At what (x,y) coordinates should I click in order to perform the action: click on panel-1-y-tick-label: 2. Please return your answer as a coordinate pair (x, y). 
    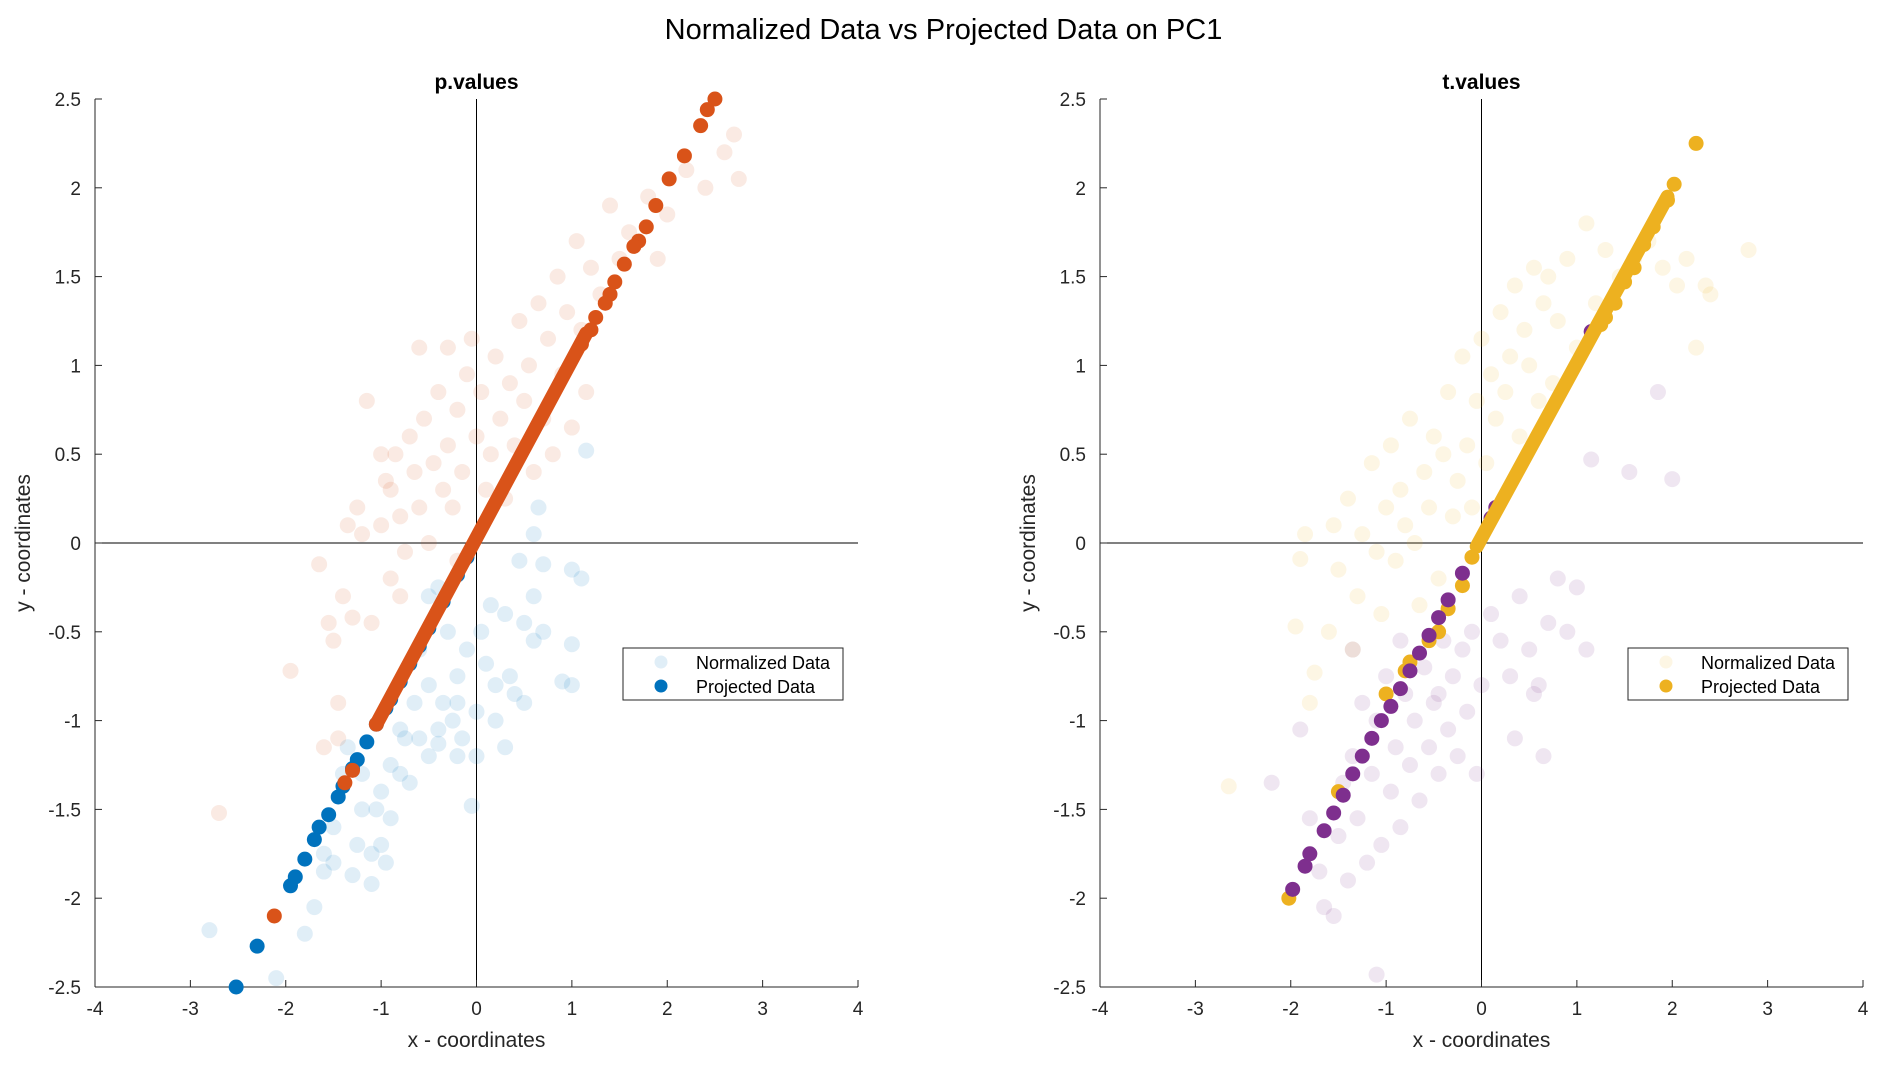
    Looking at the image, I should click on (75, 189).